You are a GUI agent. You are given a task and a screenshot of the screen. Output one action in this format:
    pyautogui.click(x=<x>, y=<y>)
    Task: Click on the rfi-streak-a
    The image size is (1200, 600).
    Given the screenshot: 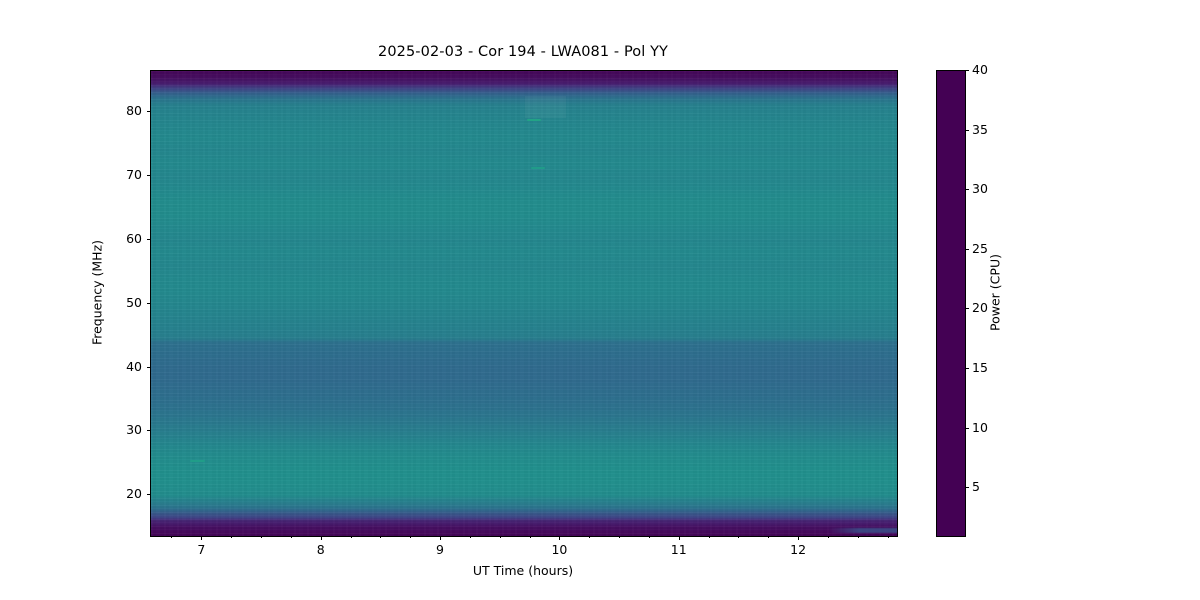 What is the action you would take?
    pyautogui.click(x=534, y=119)
    